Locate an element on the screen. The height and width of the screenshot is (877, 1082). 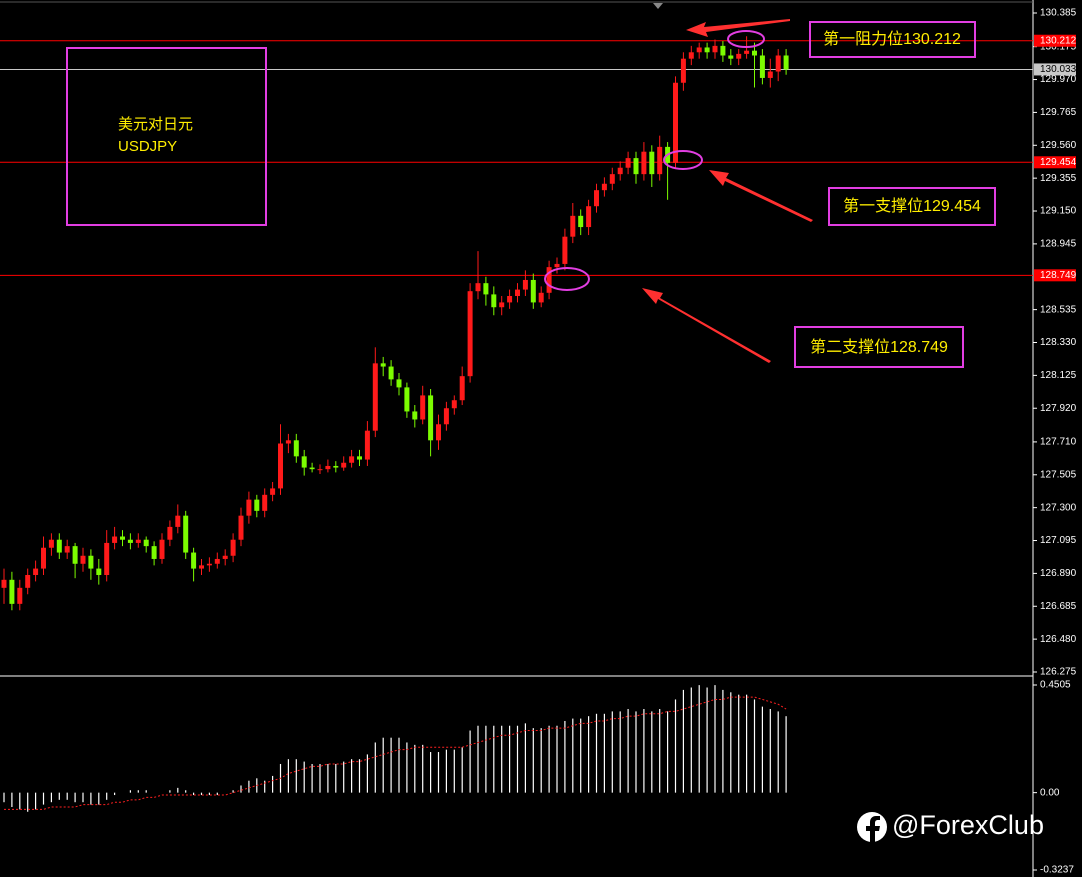
y-tick-label: 0.00 is located at coordinates (1050, 792).